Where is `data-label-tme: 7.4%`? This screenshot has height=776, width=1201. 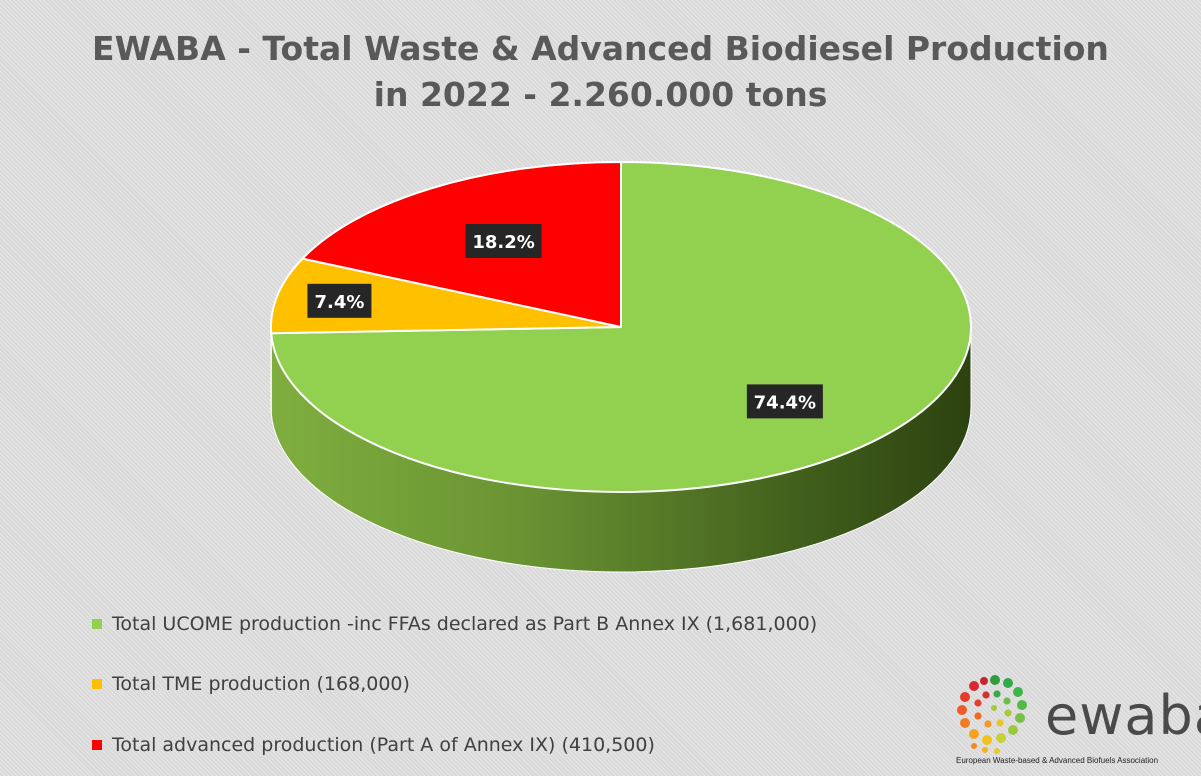 data-label-tme: 7.4% is located at coordinates (339, 300).